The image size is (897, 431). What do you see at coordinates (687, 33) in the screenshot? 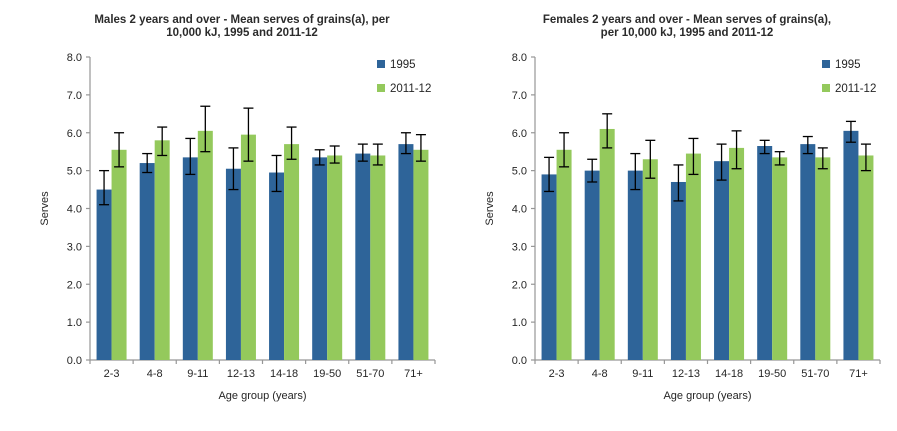
I see `chart-title-females-line2: per 10,000 kJ, 1995 and 2011-12` at bounding box center [687, 33].